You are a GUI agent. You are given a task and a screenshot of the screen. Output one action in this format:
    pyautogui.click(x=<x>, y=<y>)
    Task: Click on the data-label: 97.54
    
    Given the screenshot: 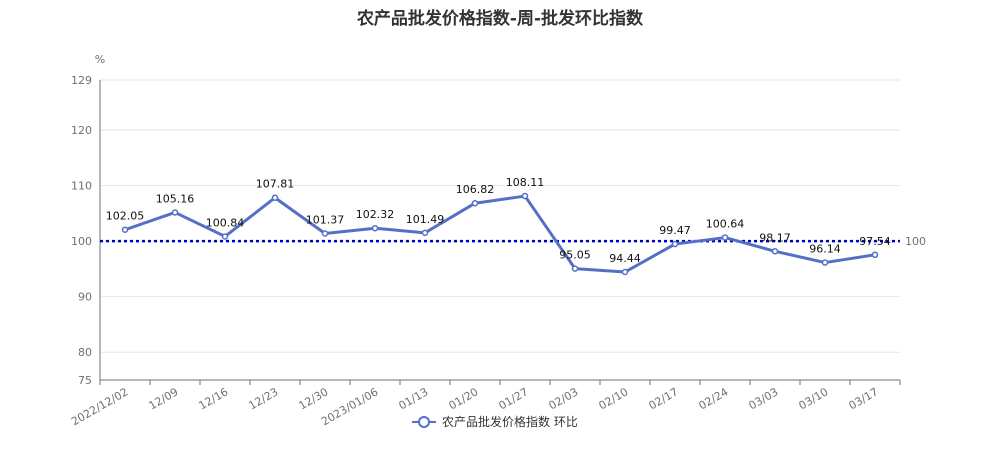 What is the action you would take?
    pyautogui.click(x=875, y=241)
    